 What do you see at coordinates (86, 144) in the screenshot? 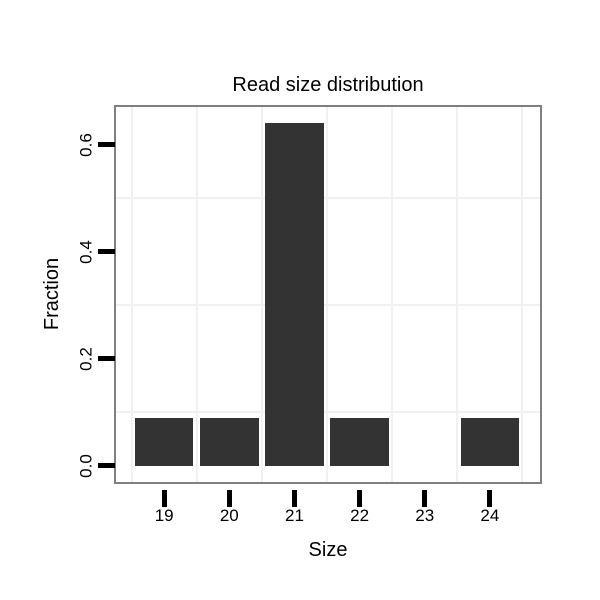
I see `y-tick-label: 0.6` at bounding box center [86, 144].